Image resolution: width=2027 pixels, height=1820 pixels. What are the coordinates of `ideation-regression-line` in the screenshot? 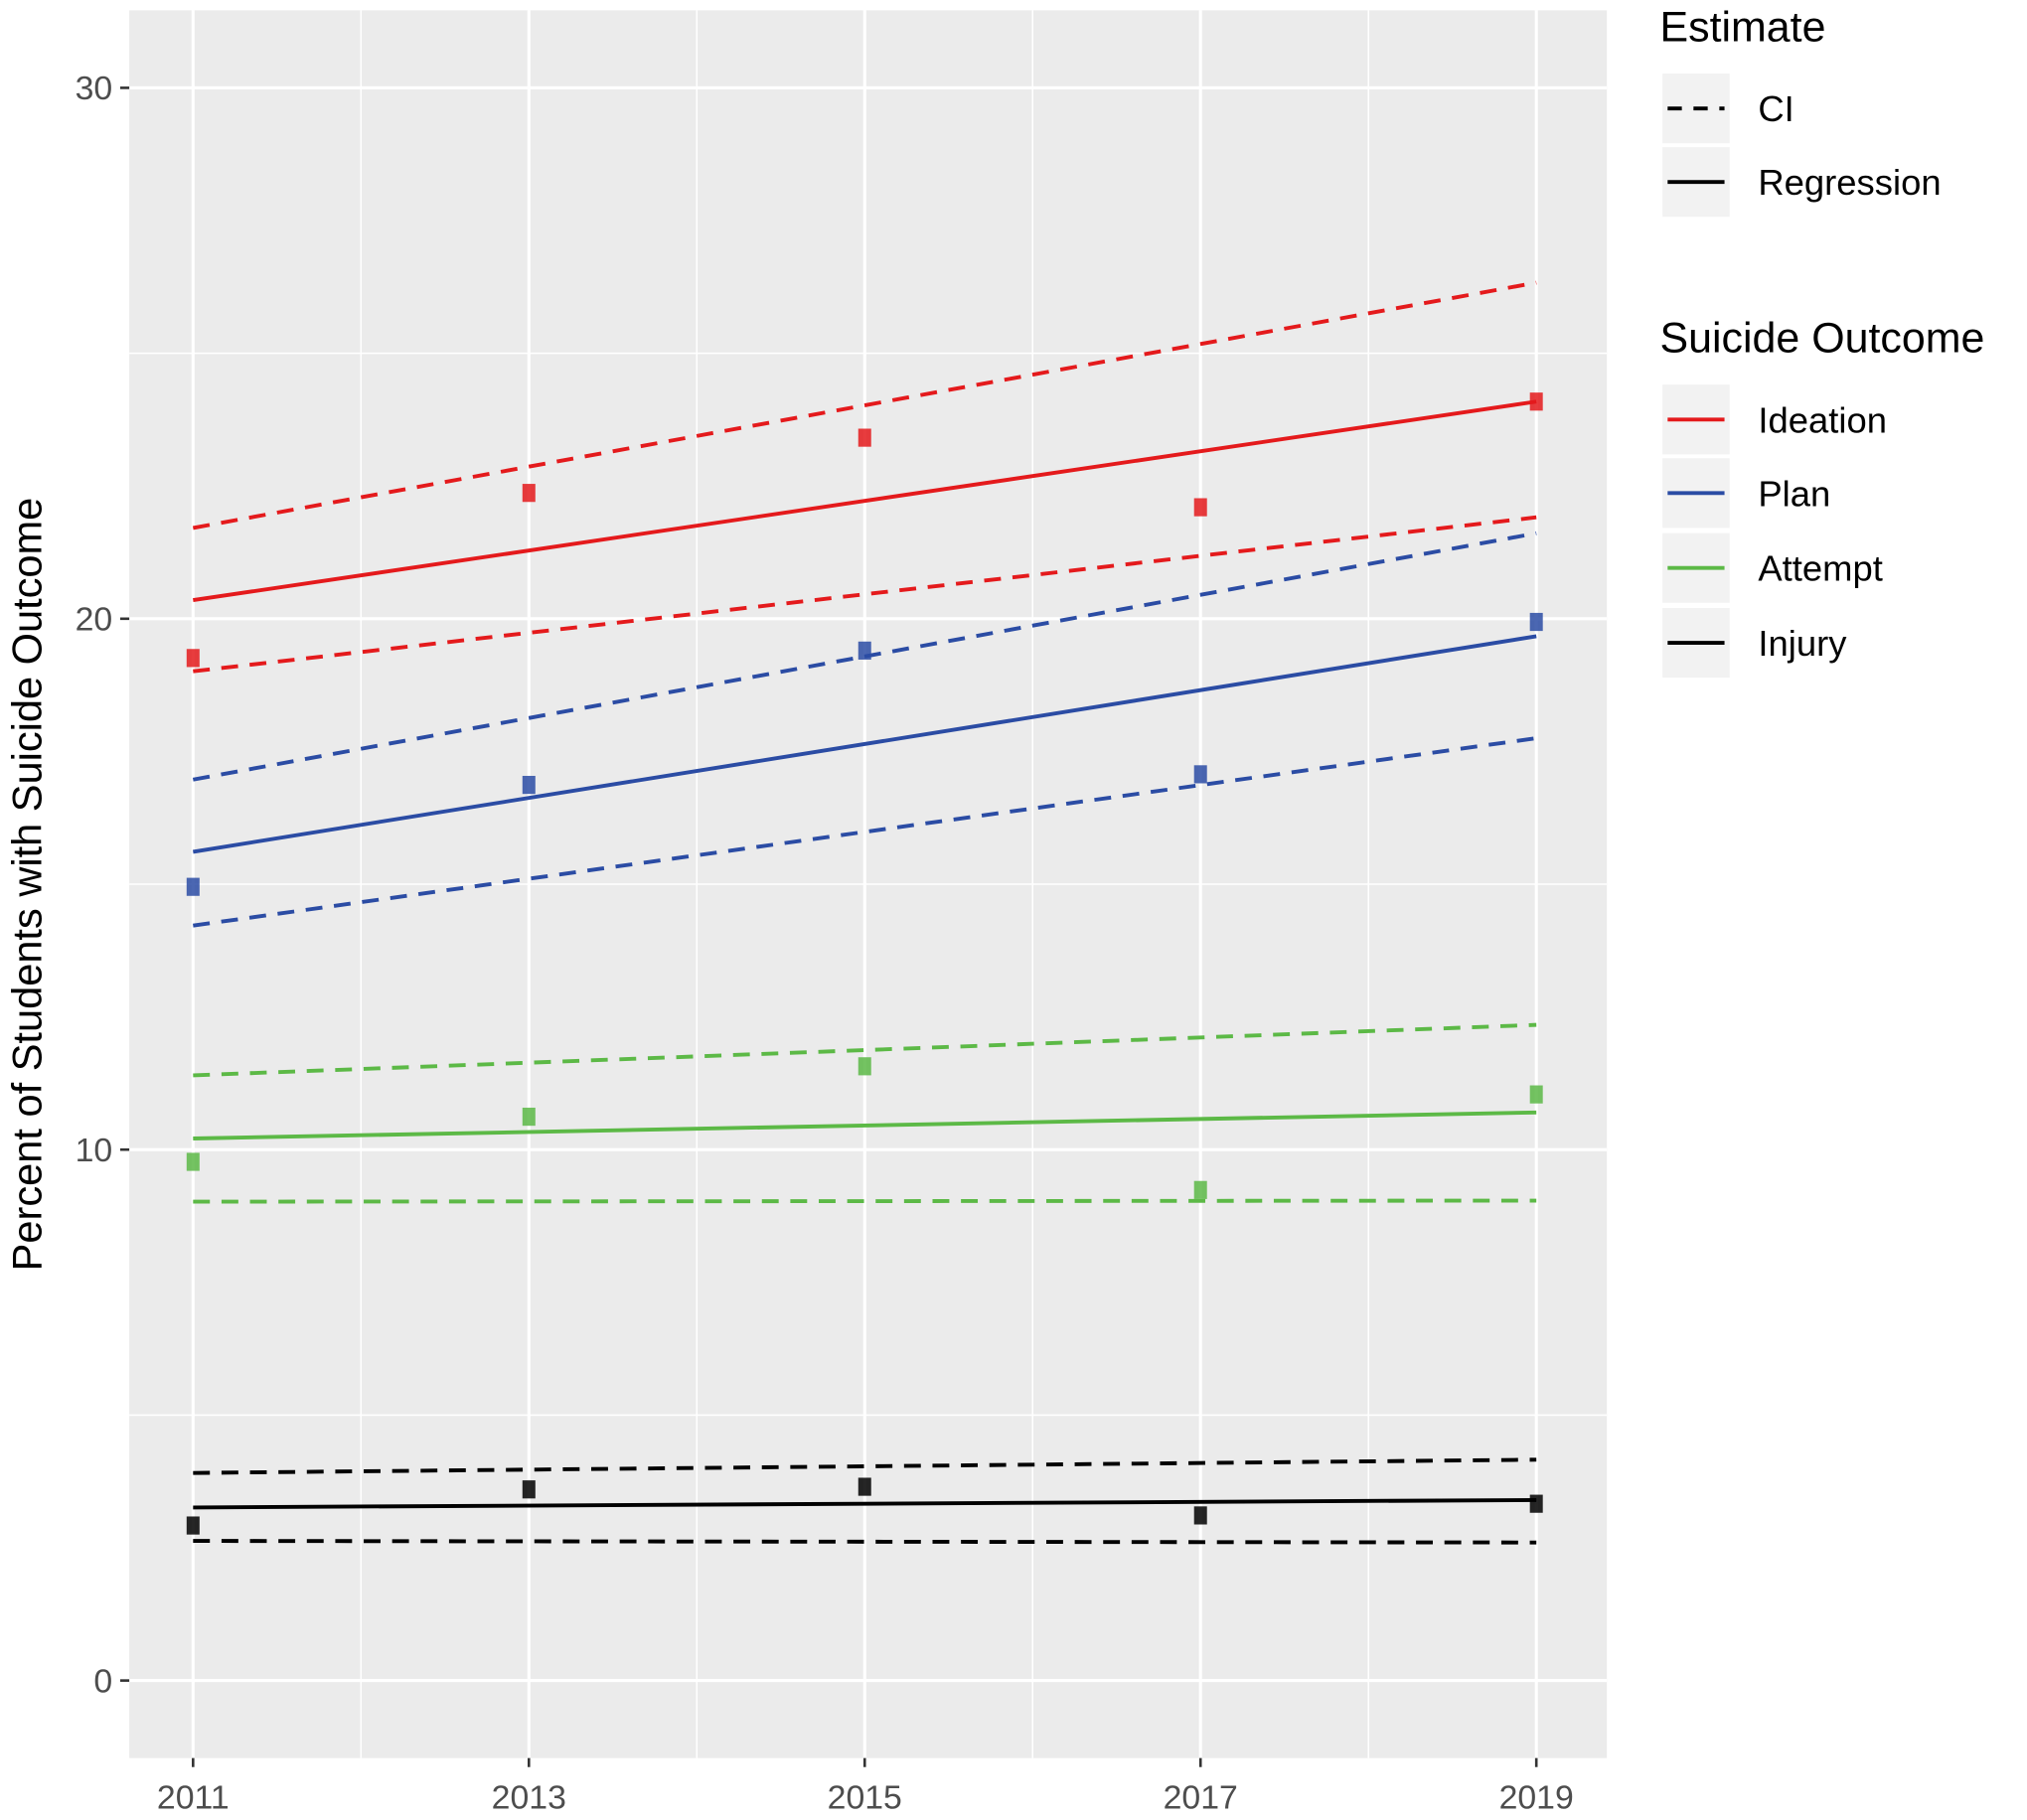 It's located at (865, 501).